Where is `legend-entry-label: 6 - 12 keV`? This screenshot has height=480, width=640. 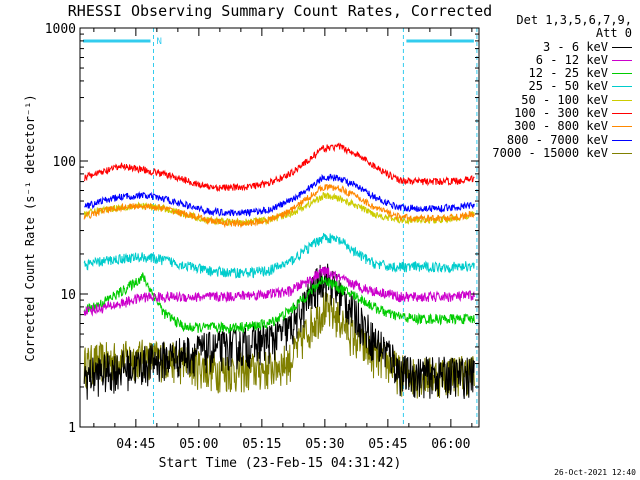
legend-entry-label: 6 - 12 keV is located at coordinates (571, 59).